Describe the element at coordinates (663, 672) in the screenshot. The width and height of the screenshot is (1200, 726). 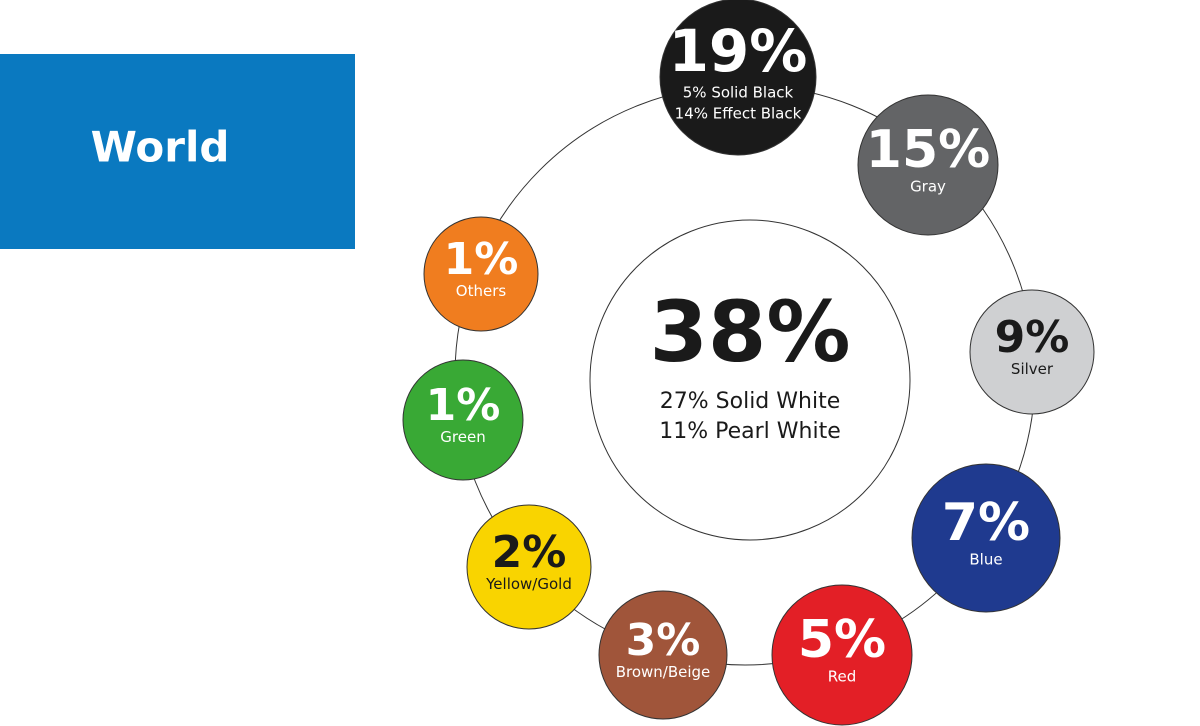
I see `color-label: Brown/Beige` at that location.